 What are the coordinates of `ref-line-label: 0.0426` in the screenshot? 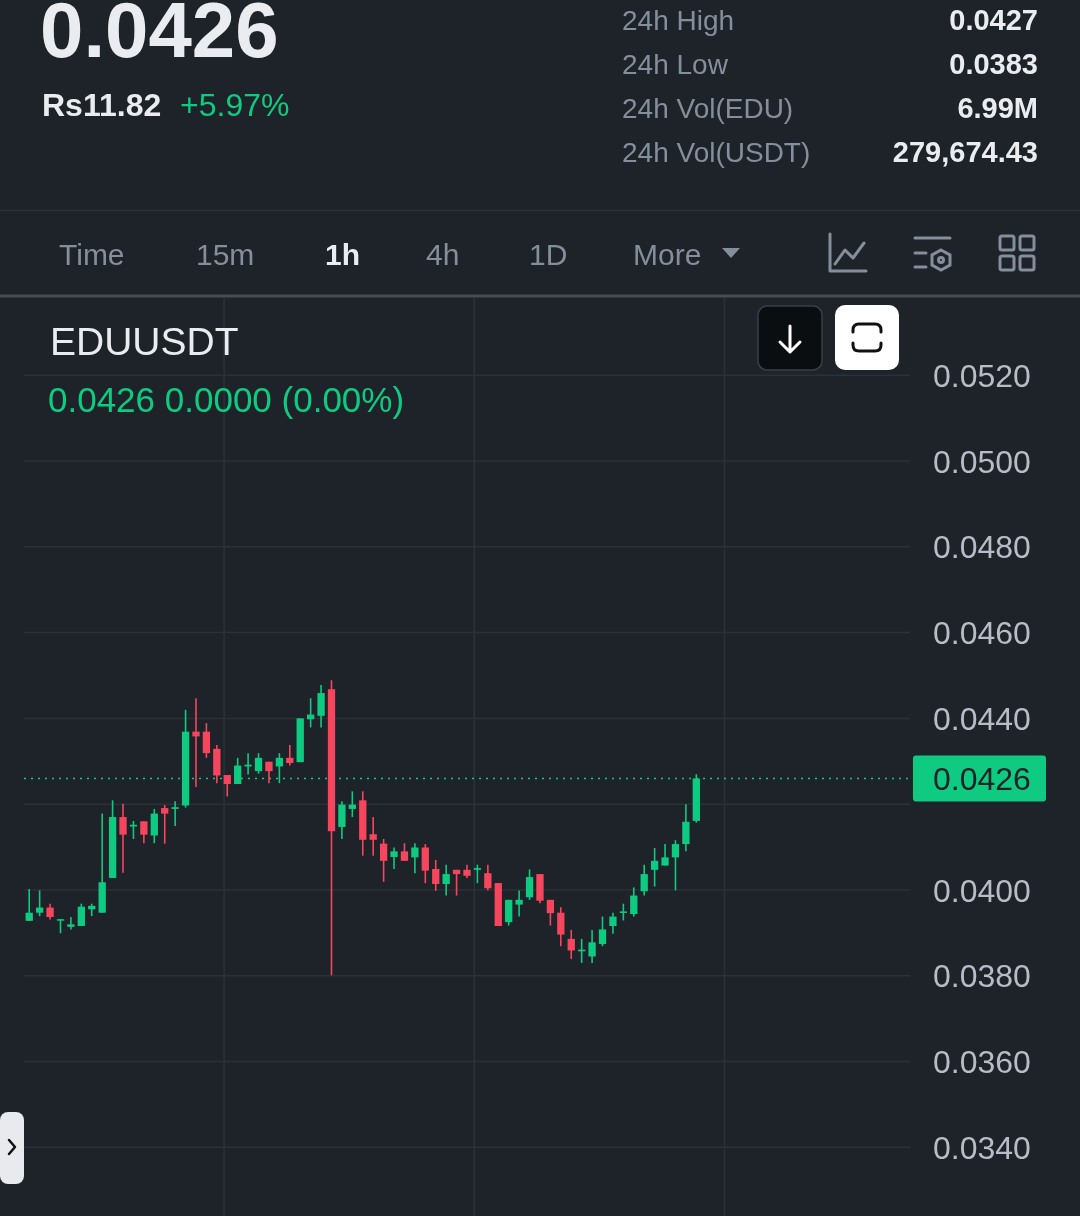 It's located at (982, 778).